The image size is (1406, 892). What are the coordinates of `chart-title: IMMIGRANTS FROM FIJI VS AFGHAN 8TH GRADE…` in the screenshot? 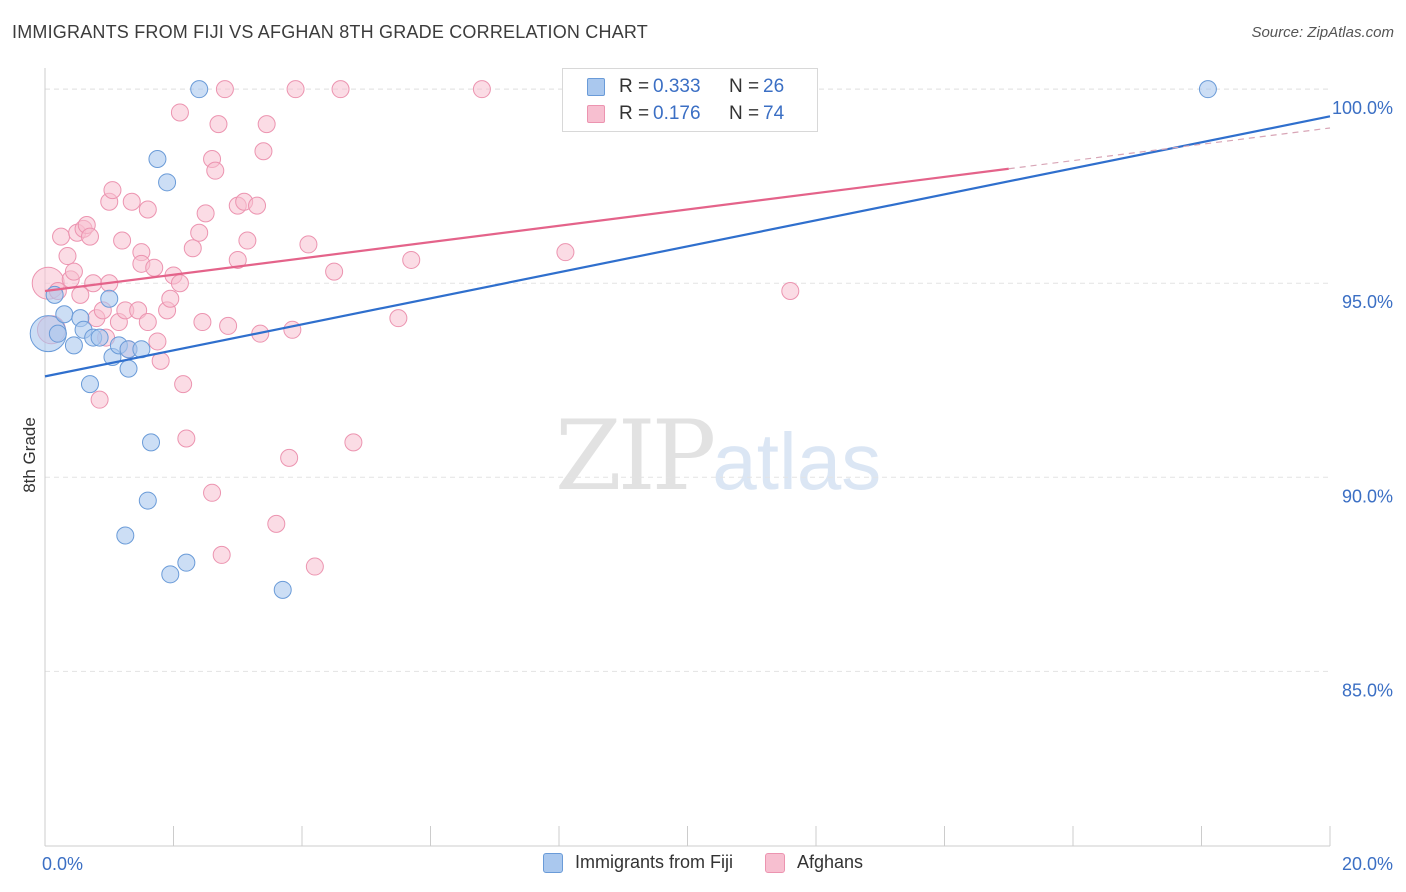 It's located at (330, 32).